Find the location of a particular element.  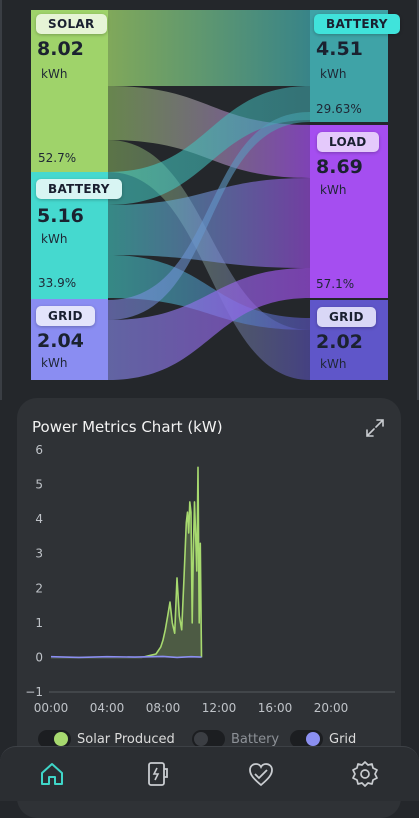

grid-source-unit: kWh is located at coordinates (54, 363).